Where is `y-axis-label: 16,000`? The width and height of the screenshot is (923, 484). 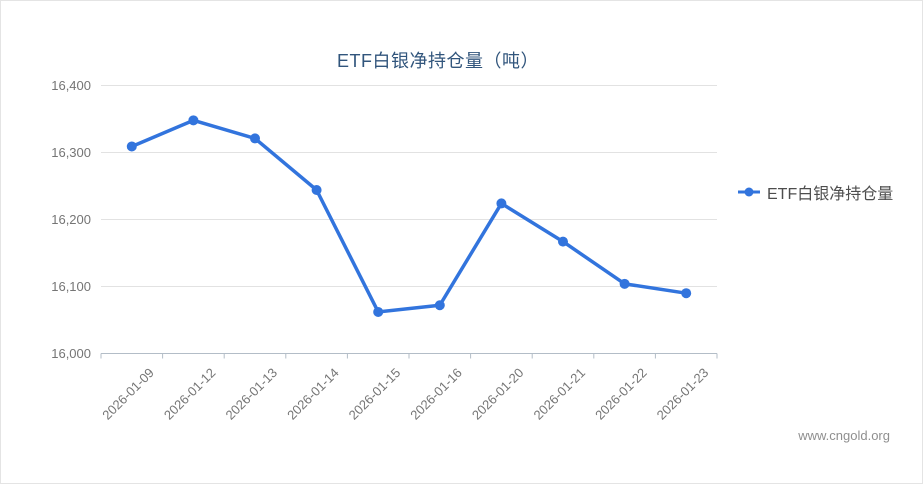 y-axis-label: 16,000 is located at coordinates (71, 353).